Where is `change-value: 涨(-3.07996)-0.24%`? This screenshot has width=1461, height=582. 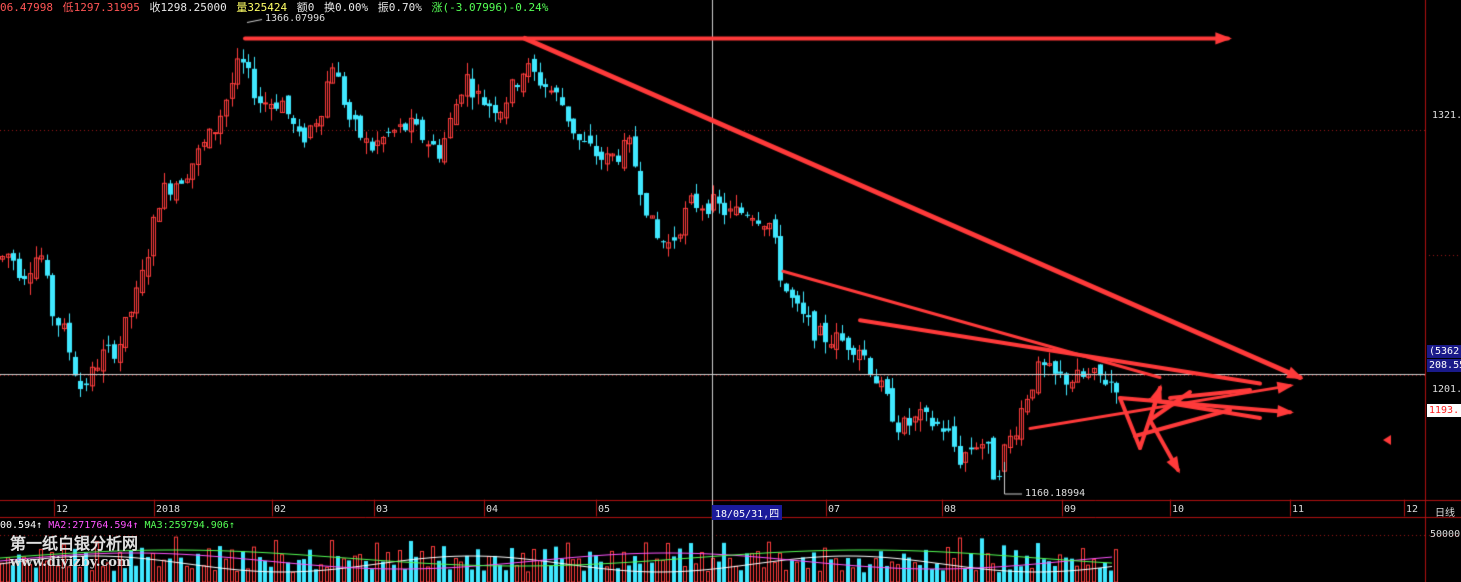
change-value: 涨(-3.07996)-0.24% is located at coordinates (490, 7).